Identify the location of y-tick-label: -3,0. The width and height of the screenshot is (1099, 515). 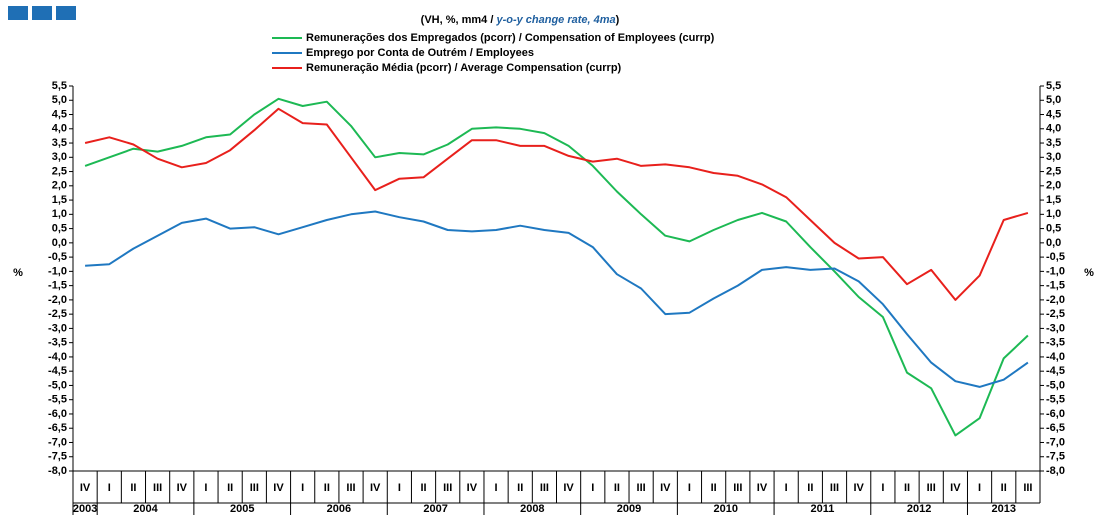
(57, 328).